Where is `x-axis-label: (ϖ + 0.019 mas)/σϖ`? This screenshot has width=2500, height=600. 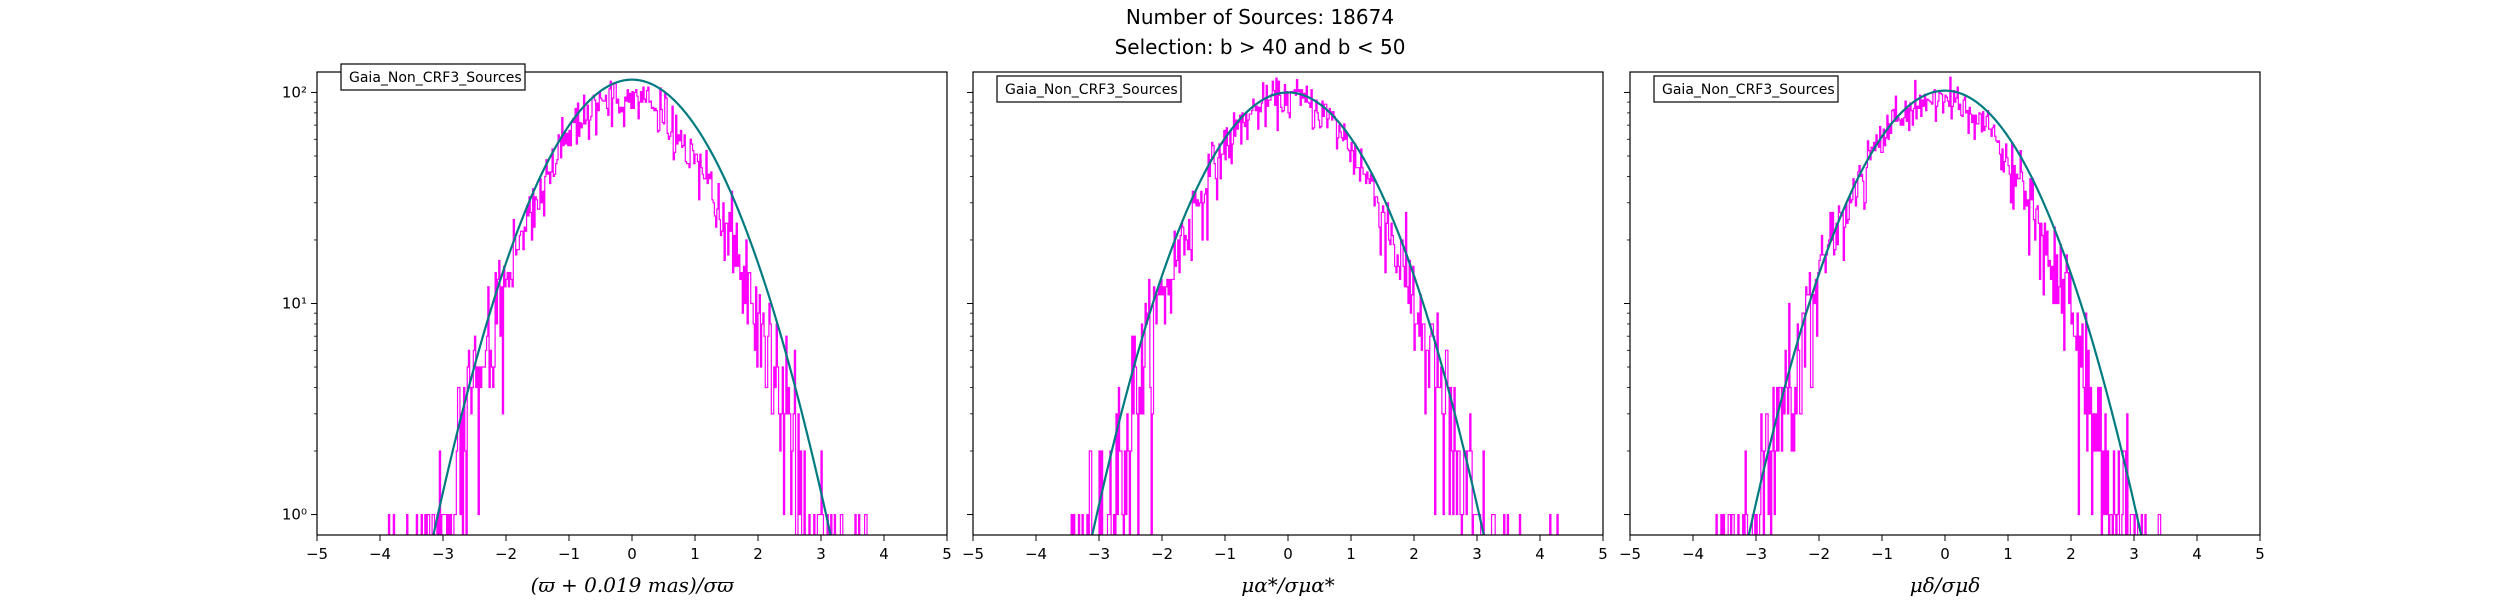
x-axis-label: (ϖ + 0.019 mas)/σϖ is located at coordinates (633, 585).